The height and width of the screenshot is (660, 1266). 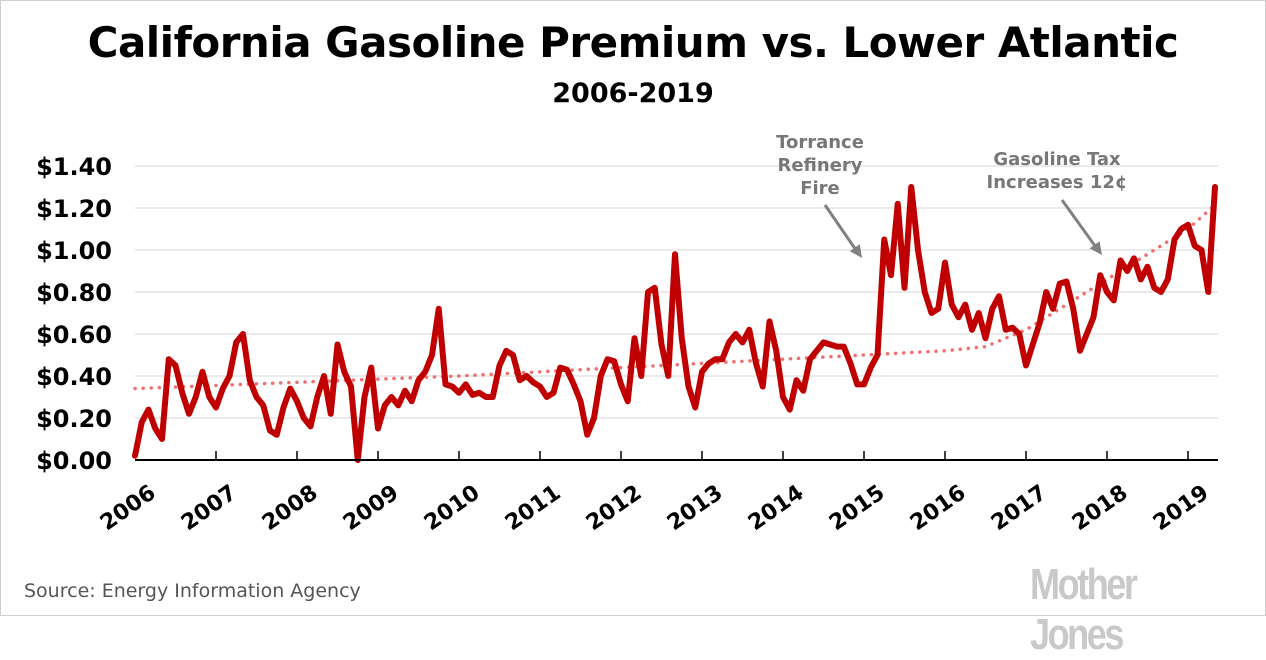 What do you see at coordinates (1057, 182) in the screenshot?
I see `annotation-text: Increases 12¢` at bounding box center [1057, 182].